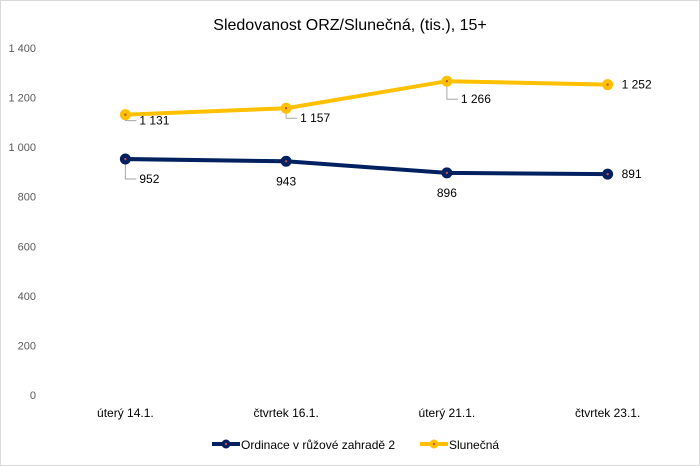 This screenshot has height=466, width=700. I want to click on y-axis: 0 200 400 600 800 1 000 1 200 1 400, so click(22, 222).